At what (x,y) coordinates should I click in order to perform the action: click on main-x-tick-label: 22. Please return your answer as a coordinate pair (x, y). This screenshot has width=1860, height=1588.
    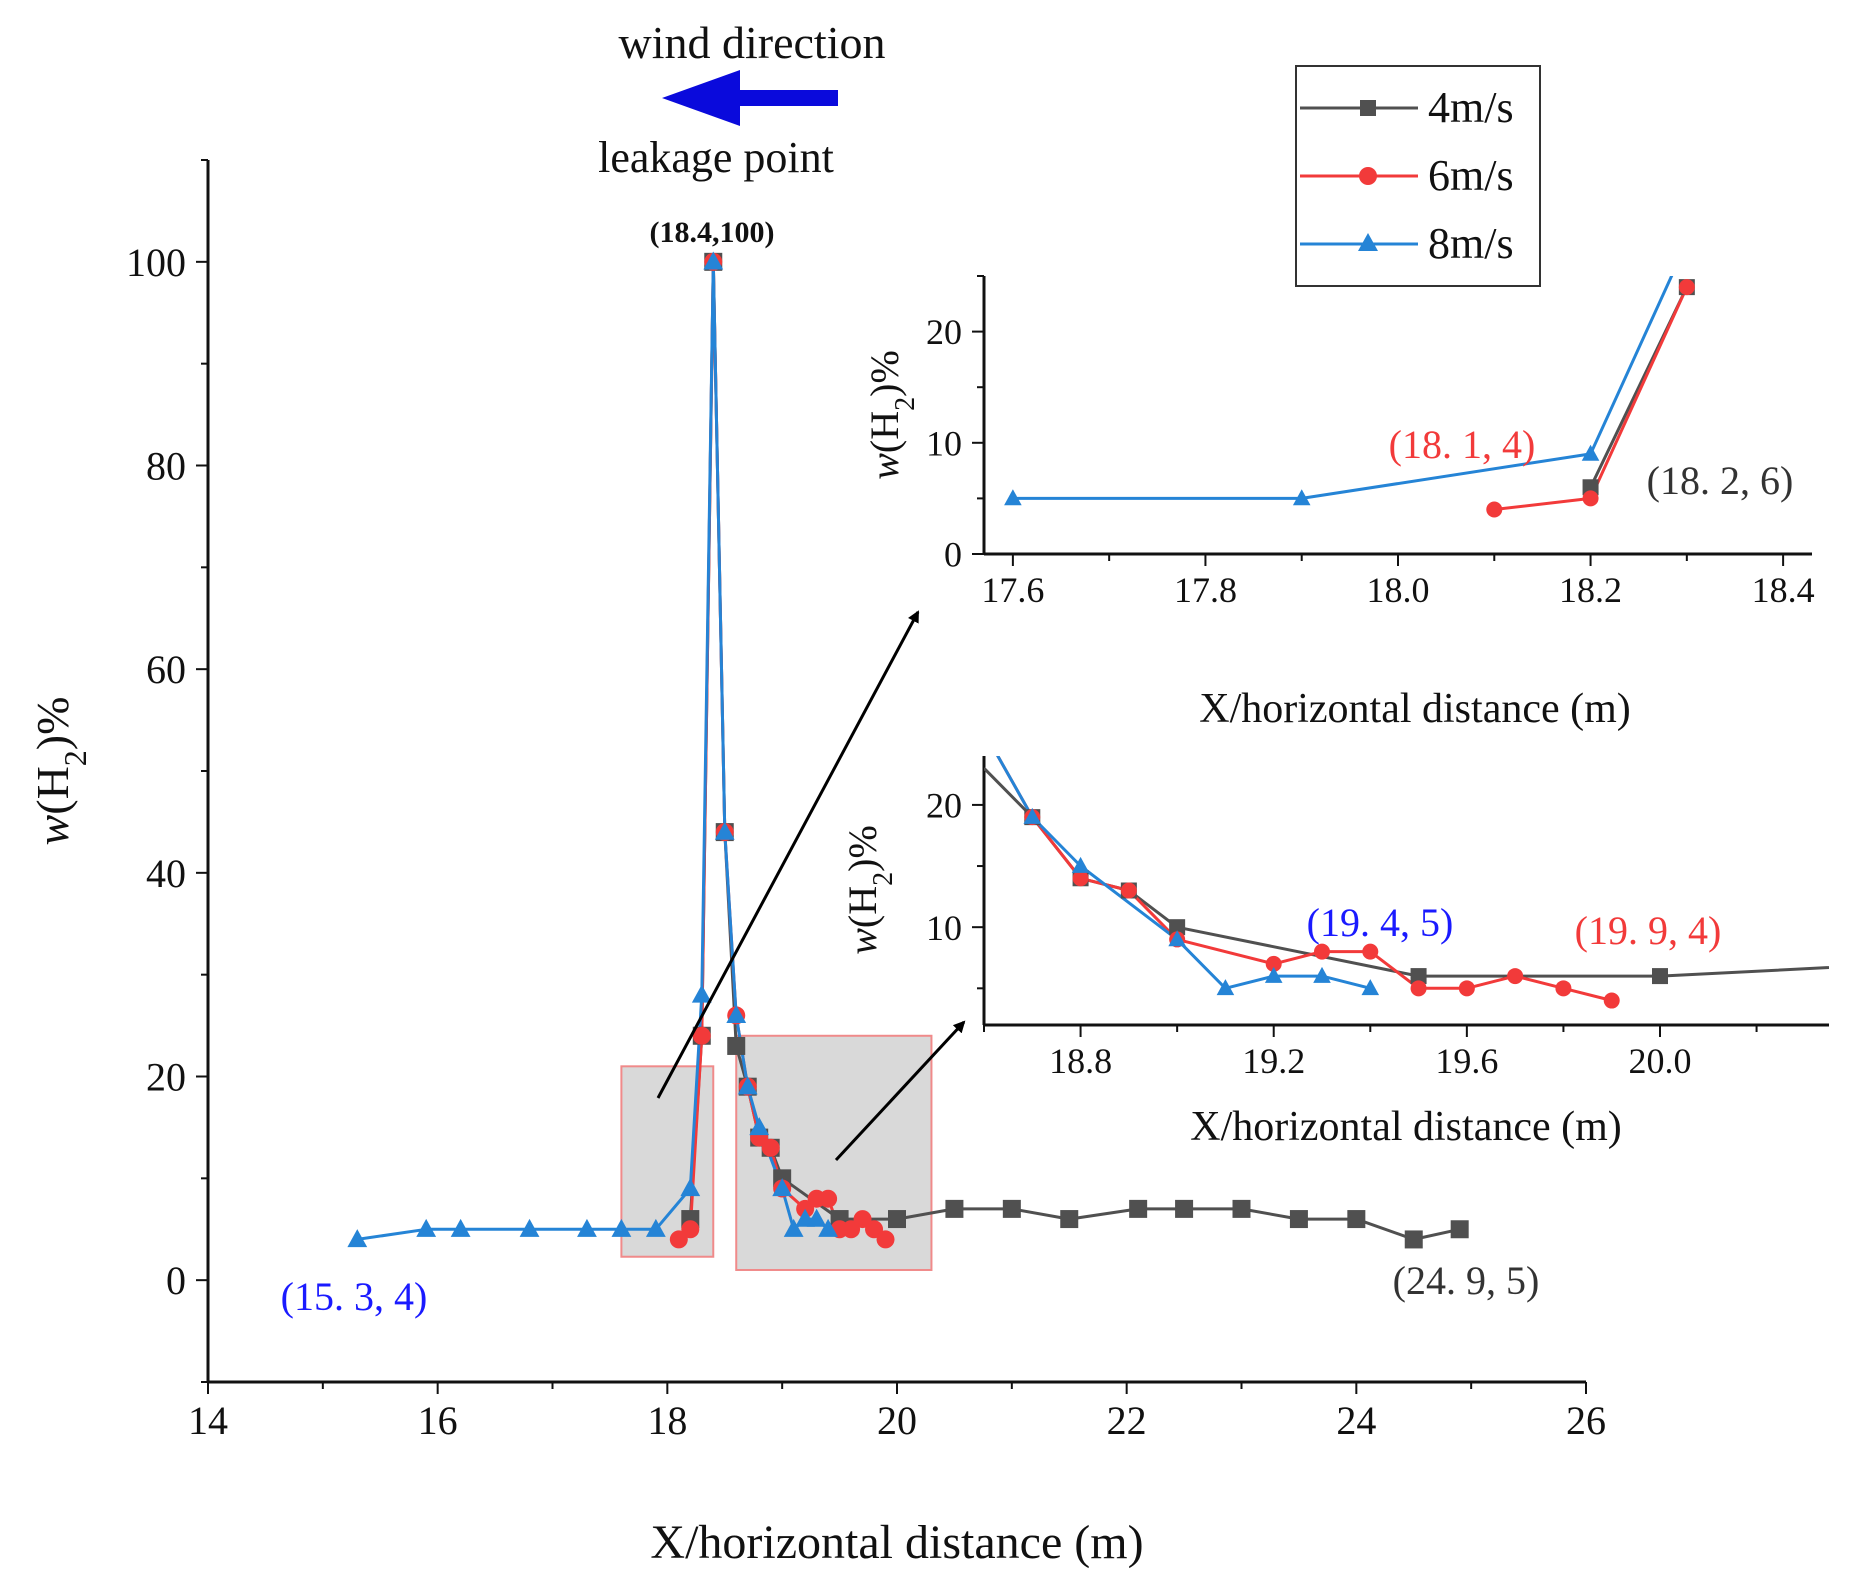
    Looking at the image, I should click on (1127, 1420).